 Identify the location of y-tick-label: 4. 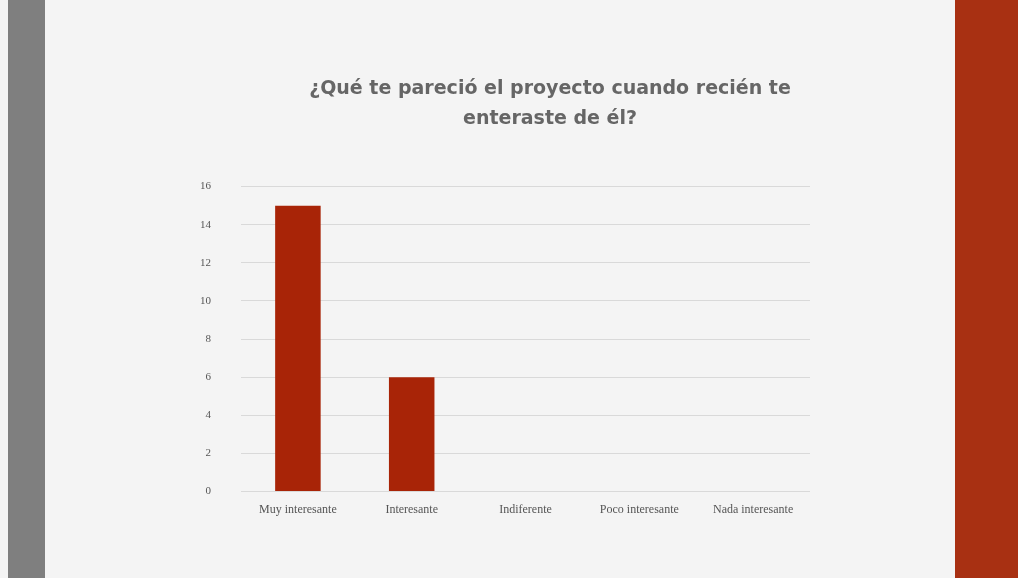
(208, 414).